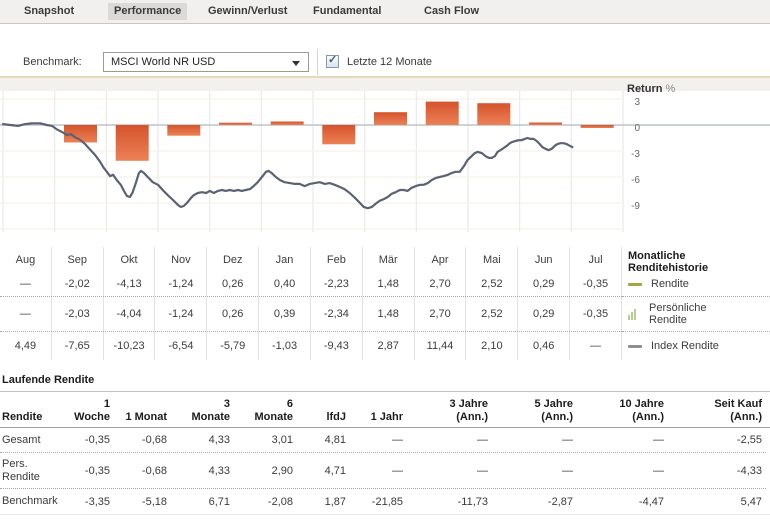  I want to click on month-value-cell: 0,40, so click(285, 284).